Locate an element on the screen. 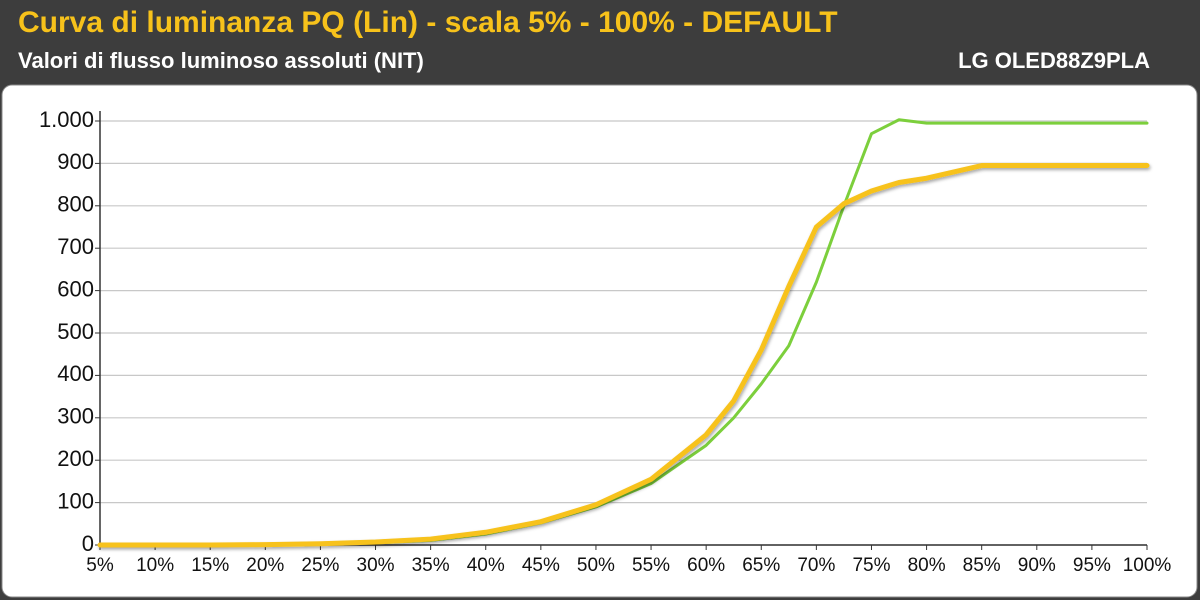 The image size is (1200, 600). x-tick-label: 95% is located at coordinates (1092, 565).